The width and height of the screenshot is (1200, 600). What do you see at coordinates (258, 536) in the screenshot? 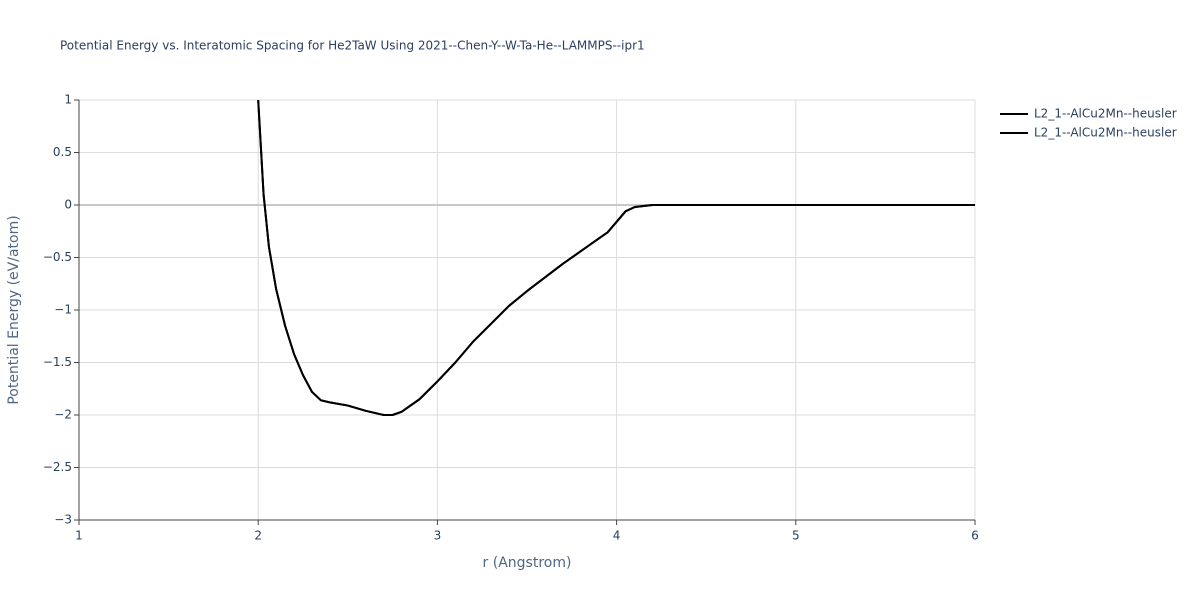
I see `x-tick-label: 2` at bounding box center [258, 536].